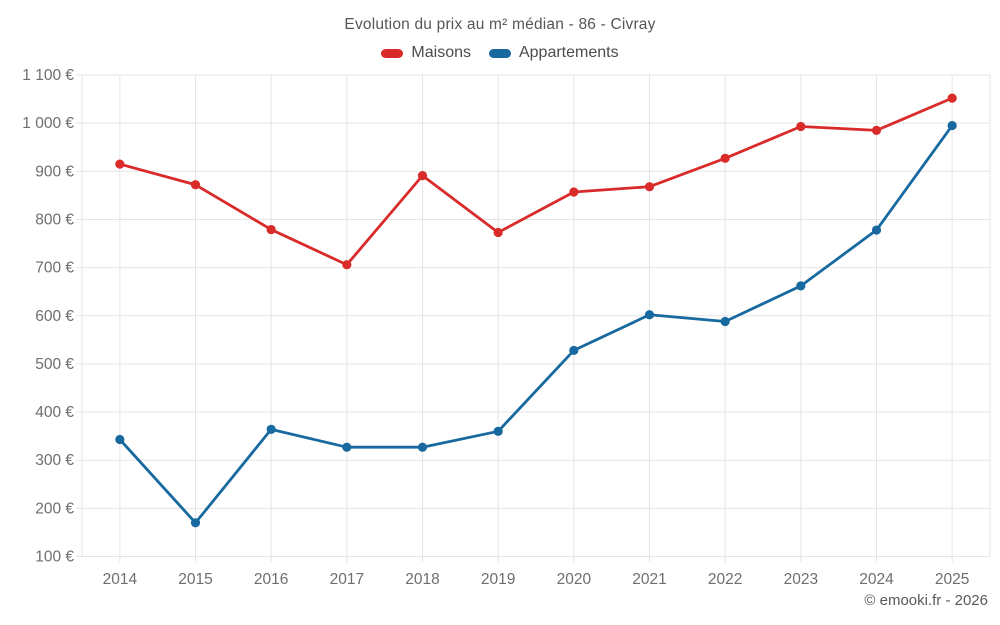 The width and height of the screenshot is (1000, 625). What do you see at coordinates (568, 52) in the screenshot?
I see `legend-label-appartements: Appartements` at bounding box center [568, 52].